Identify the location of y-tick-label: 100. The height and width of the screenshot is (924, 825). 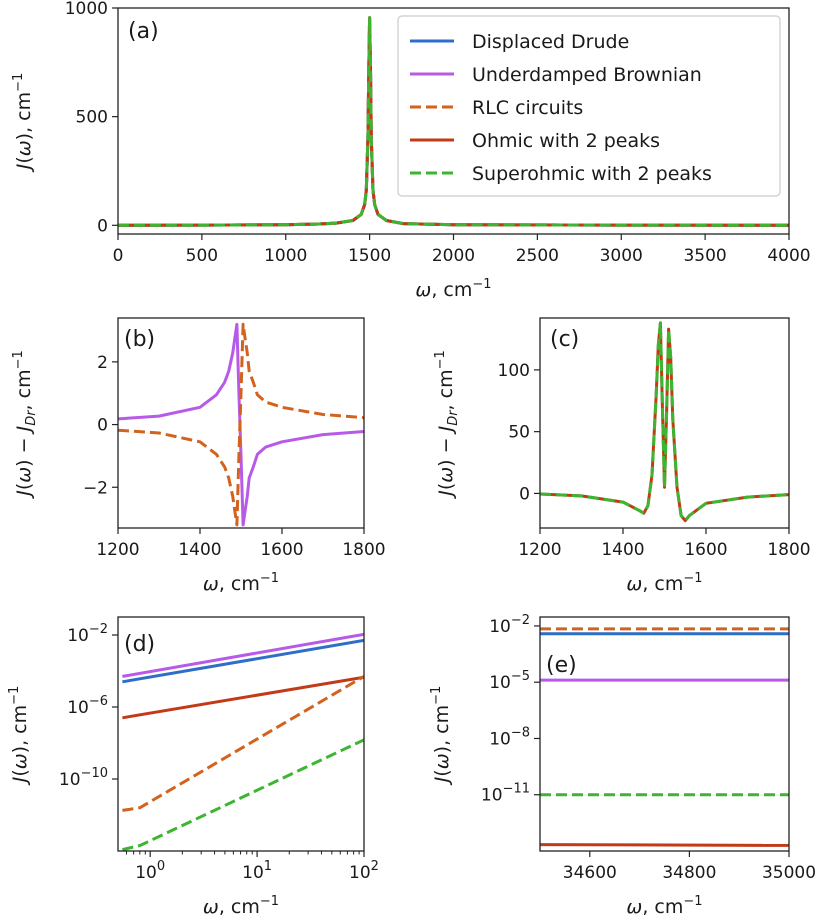
(514, 371).